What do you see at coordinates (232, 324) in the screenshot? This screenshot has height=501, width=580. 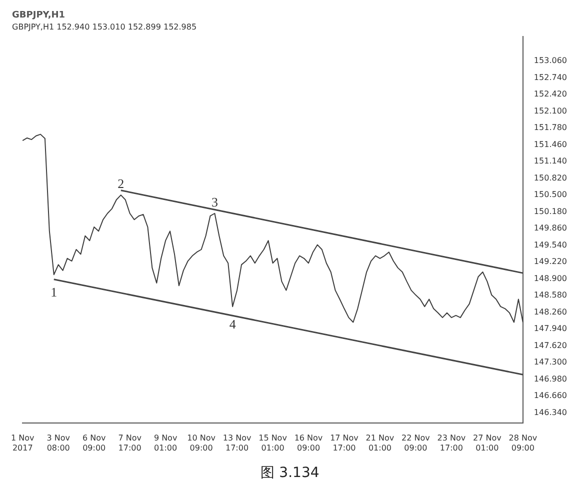 I see `annotation: 4` at bounding box center [232, 324].